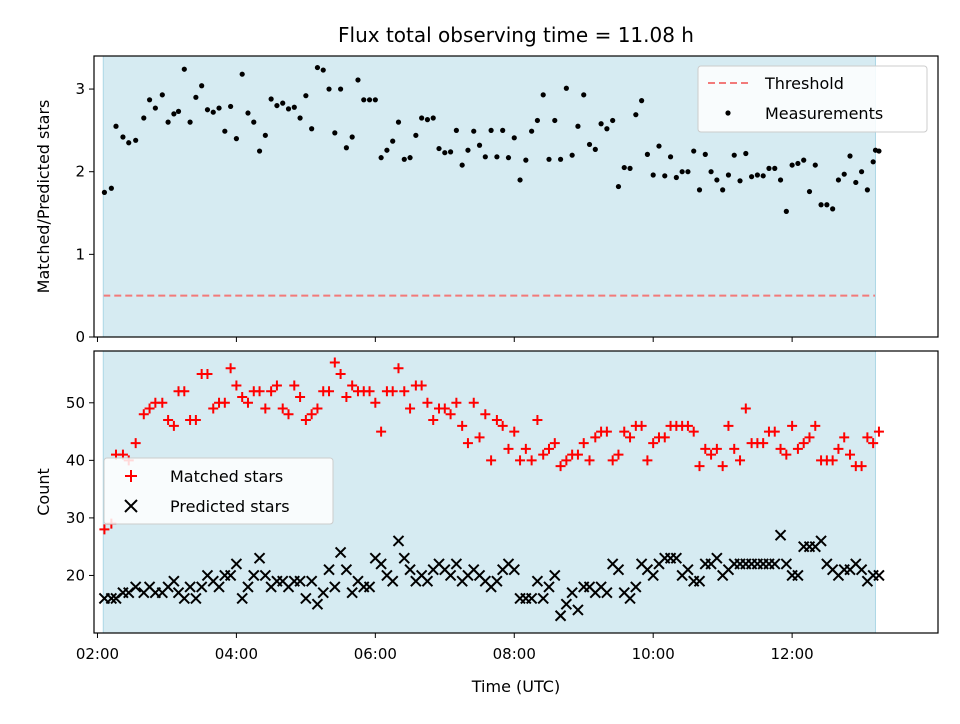  What do you see at coordinates (653, 654) in the screenshot?
I see `x-tick-label: 10:00` at bounding box center [653, 654].